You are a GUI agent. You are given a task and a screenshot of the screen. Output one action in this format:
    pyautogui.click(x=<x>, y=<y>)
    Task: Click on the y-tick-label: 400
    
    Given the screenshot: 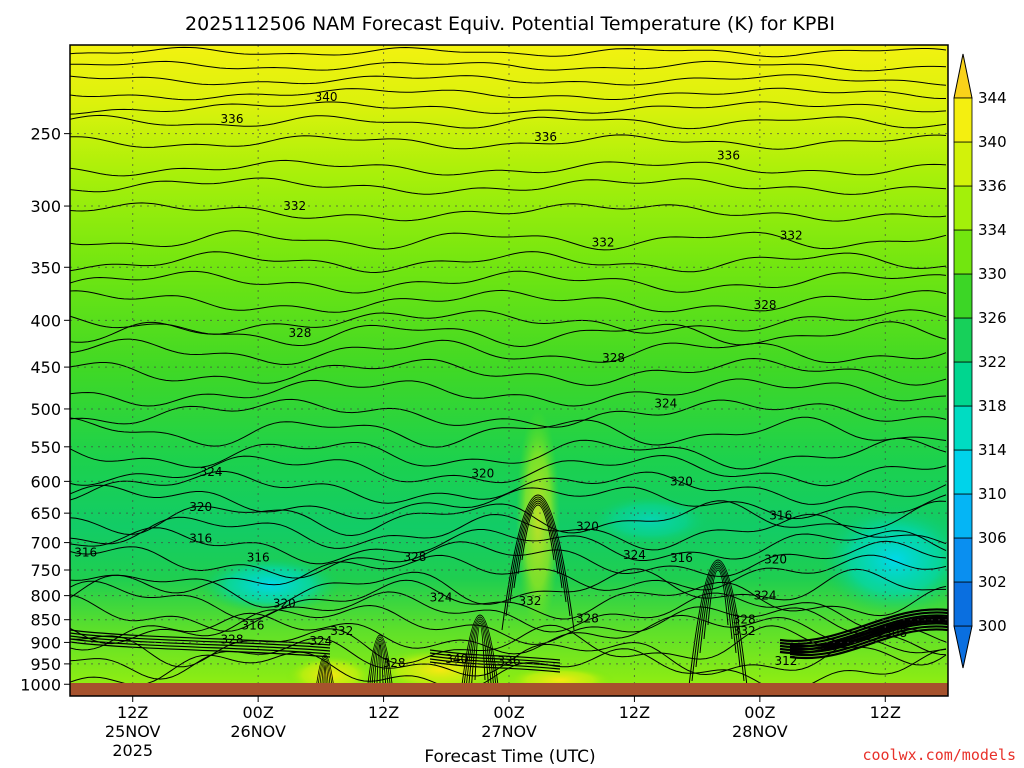 What is the action you would take?
    pyautogui.click(x=45, y=320)
    